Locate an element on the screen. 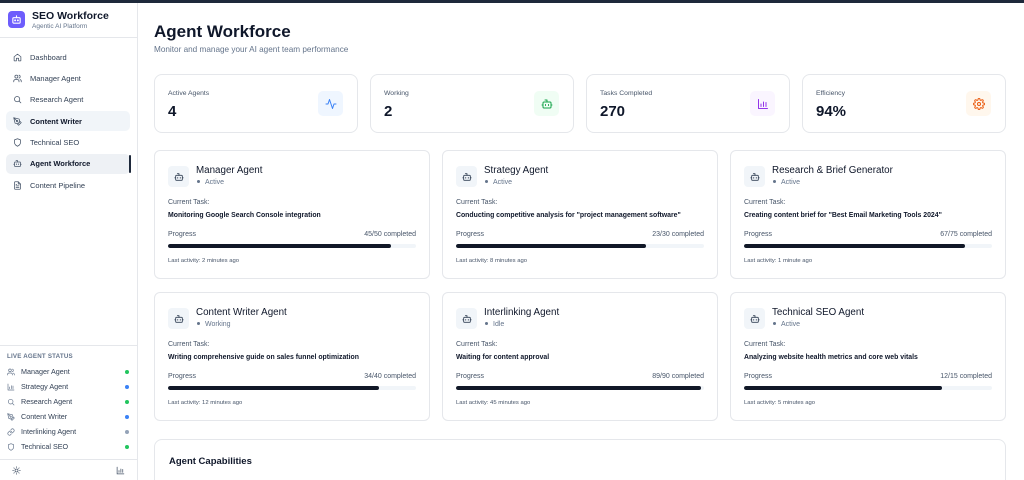  sidebar-item-research-agent: Research Agent is located at coordinates (68, 100).